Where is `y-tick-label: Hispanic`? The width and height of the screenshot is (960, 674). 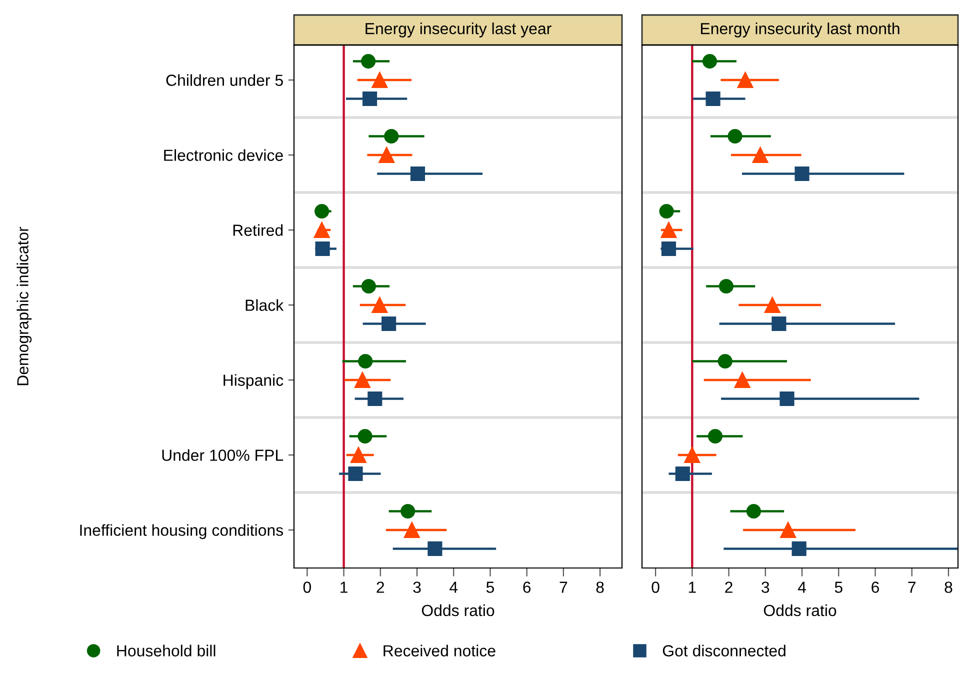 y-tick-label: Hispanic is located at coordinates (254, 382).